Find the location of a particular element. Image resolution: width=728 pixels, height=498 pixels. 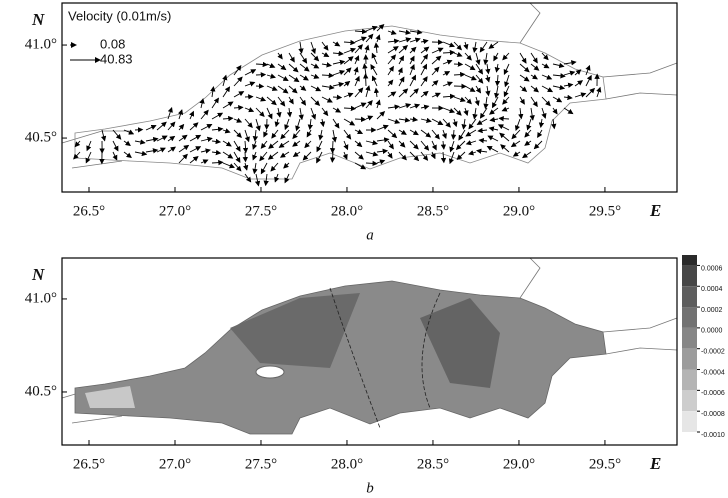

x-tick-label: 27.0° is located at coordinates (175, 464).